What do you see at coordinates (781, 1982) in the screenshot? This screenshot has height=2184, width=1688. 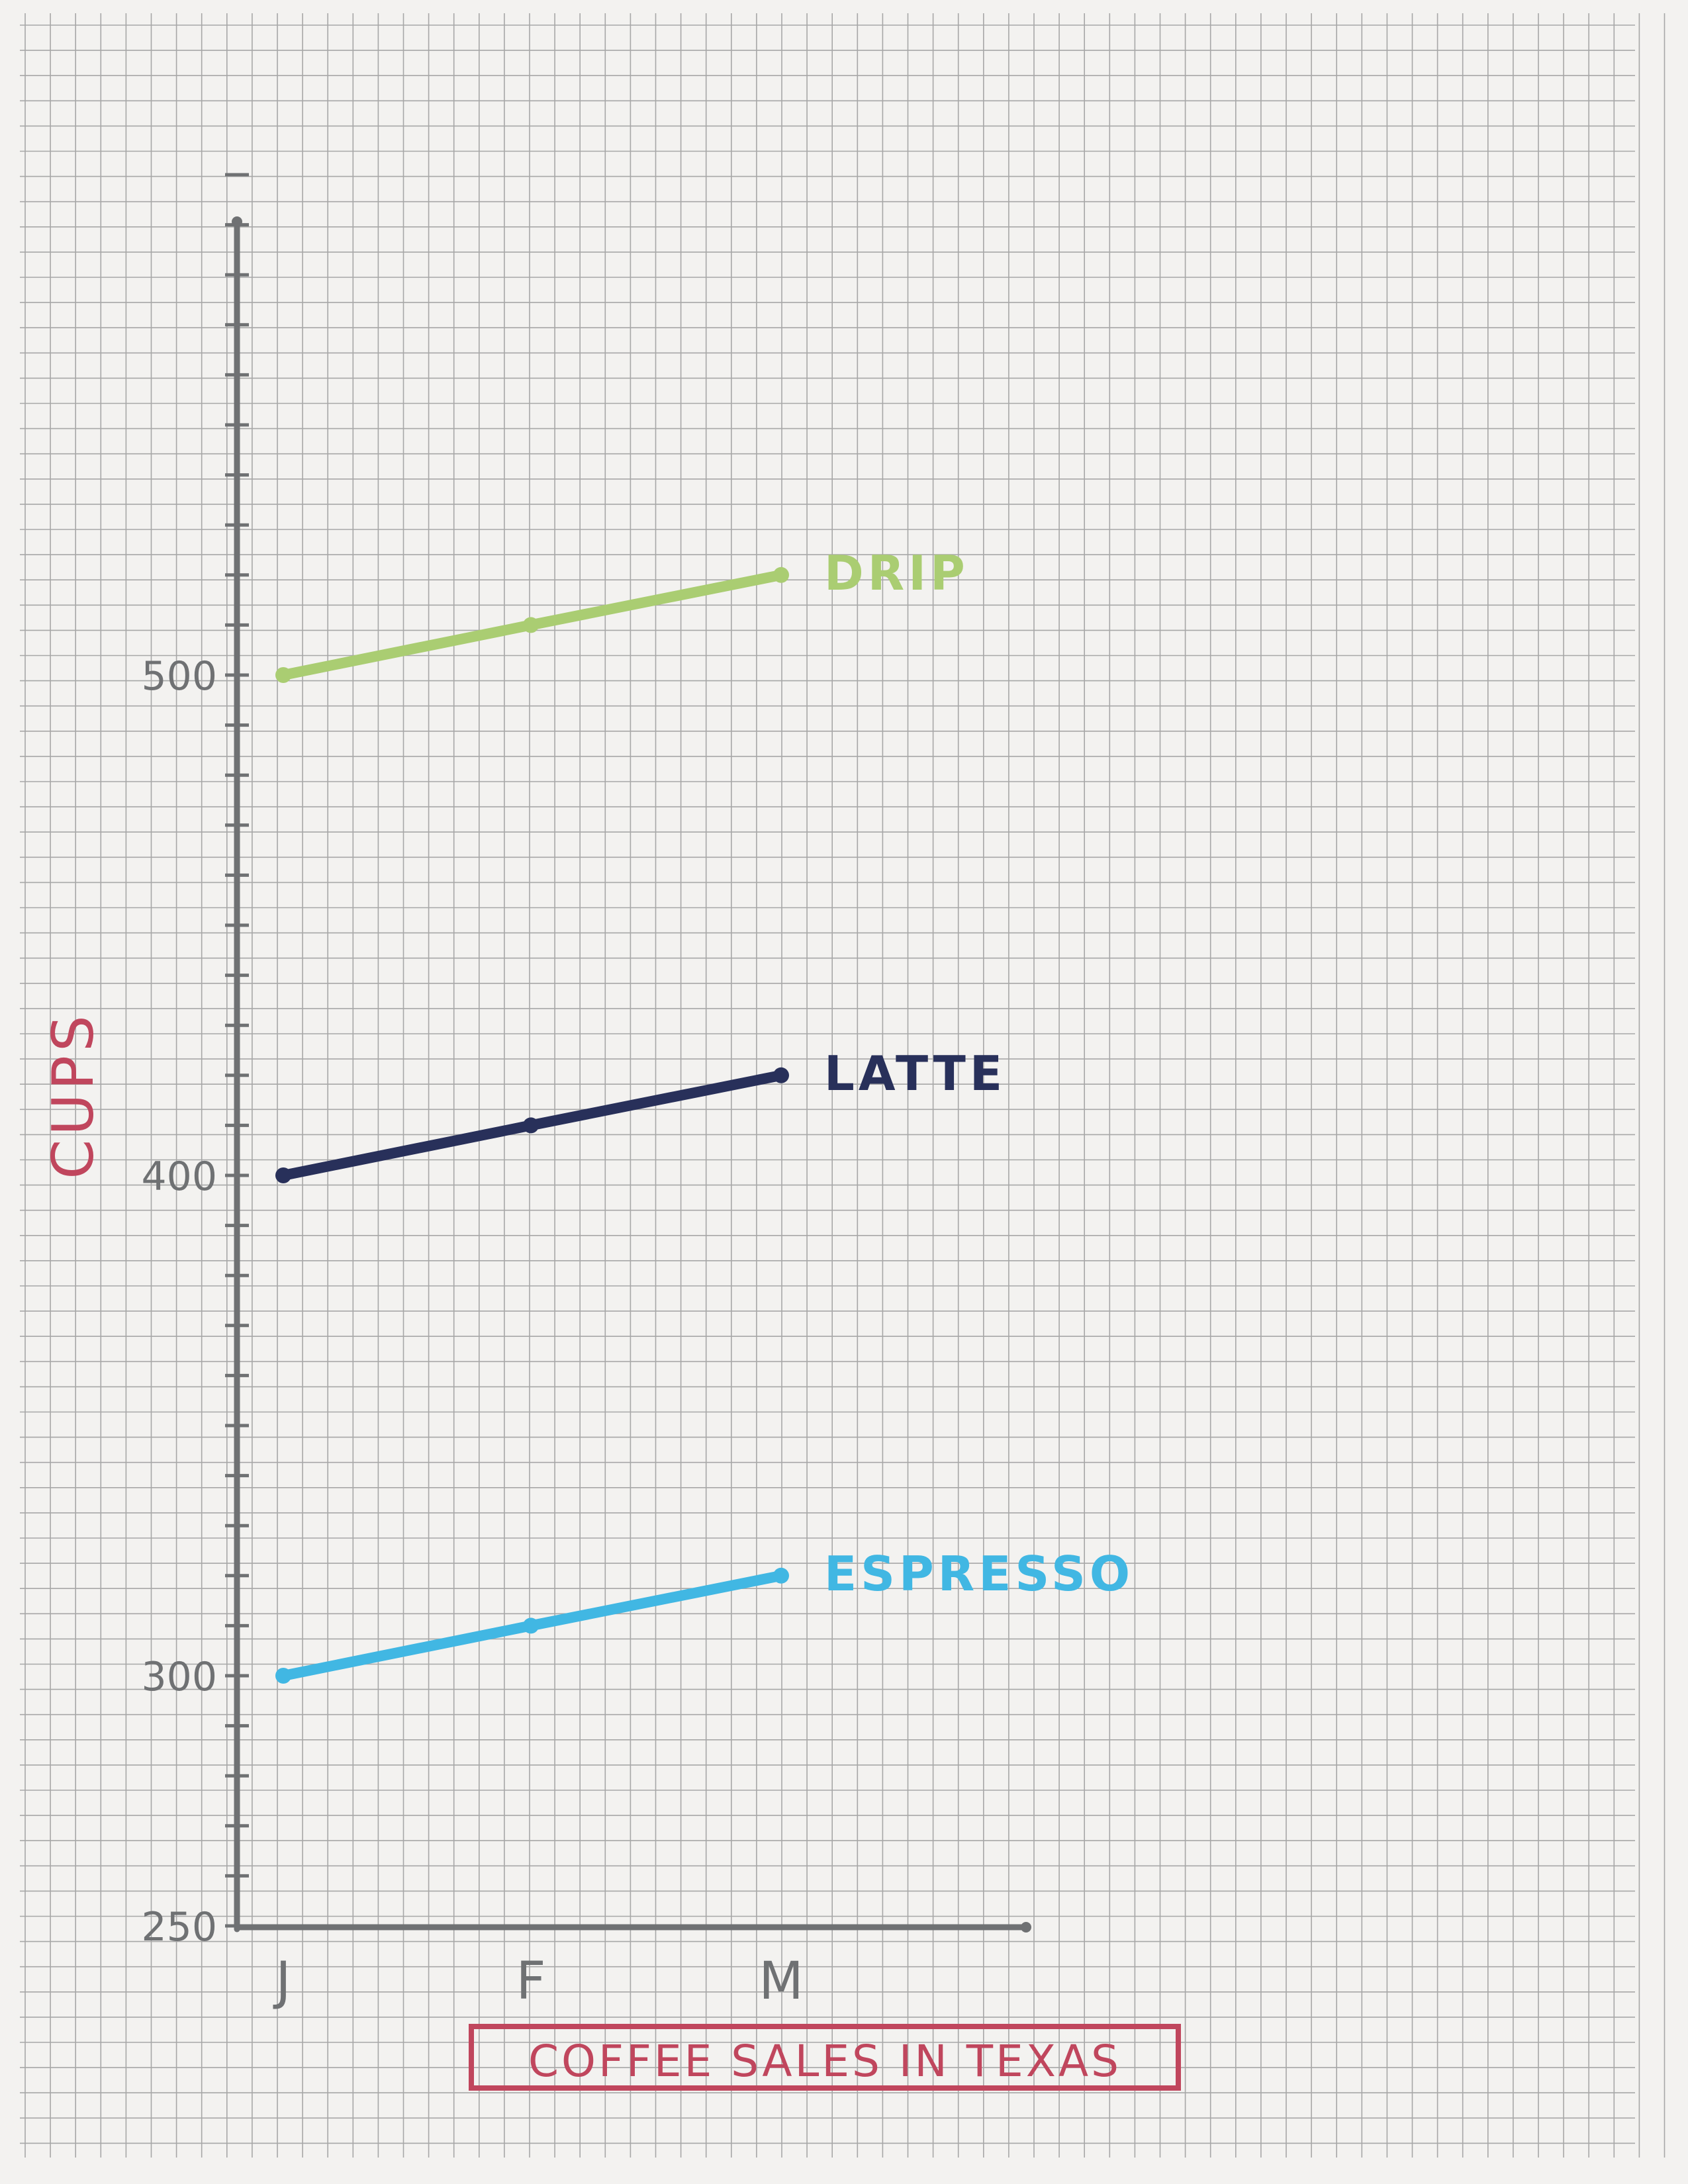 I see `x-tick-label: M` at bounding box center [781, 1982].